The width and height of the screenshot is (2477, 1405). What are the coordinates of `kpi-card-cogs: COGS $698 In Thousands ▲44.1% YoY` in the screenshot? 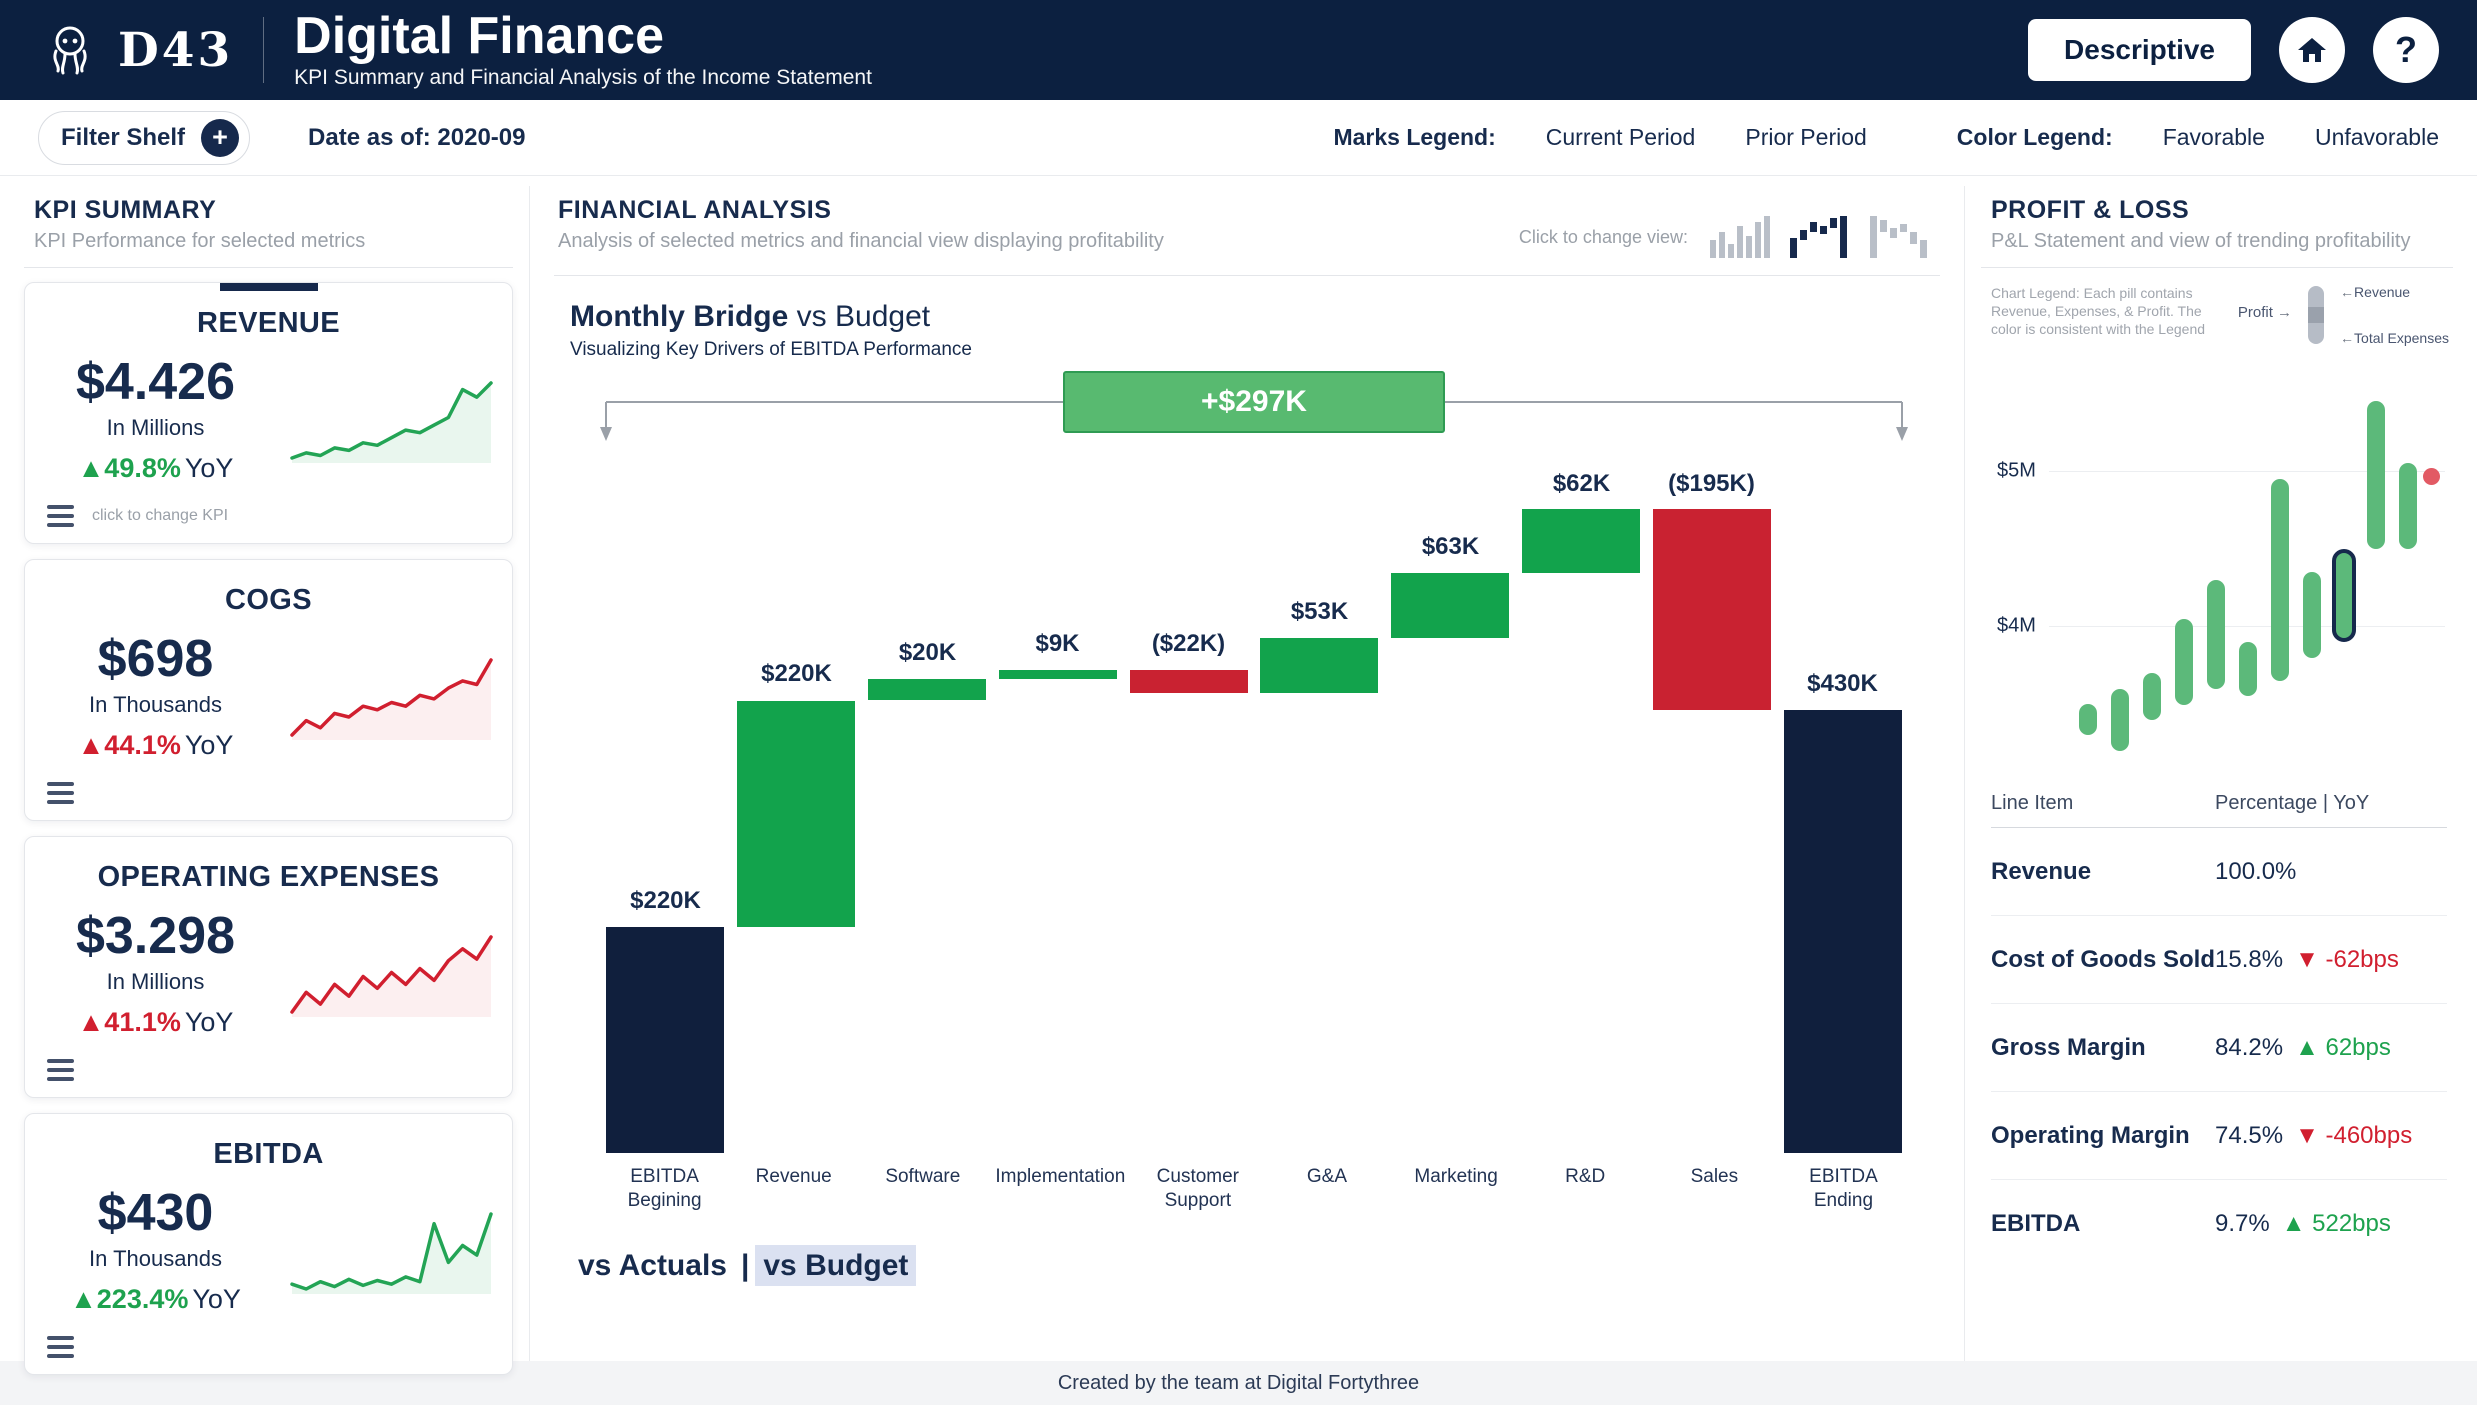 It's located at (268, 690).